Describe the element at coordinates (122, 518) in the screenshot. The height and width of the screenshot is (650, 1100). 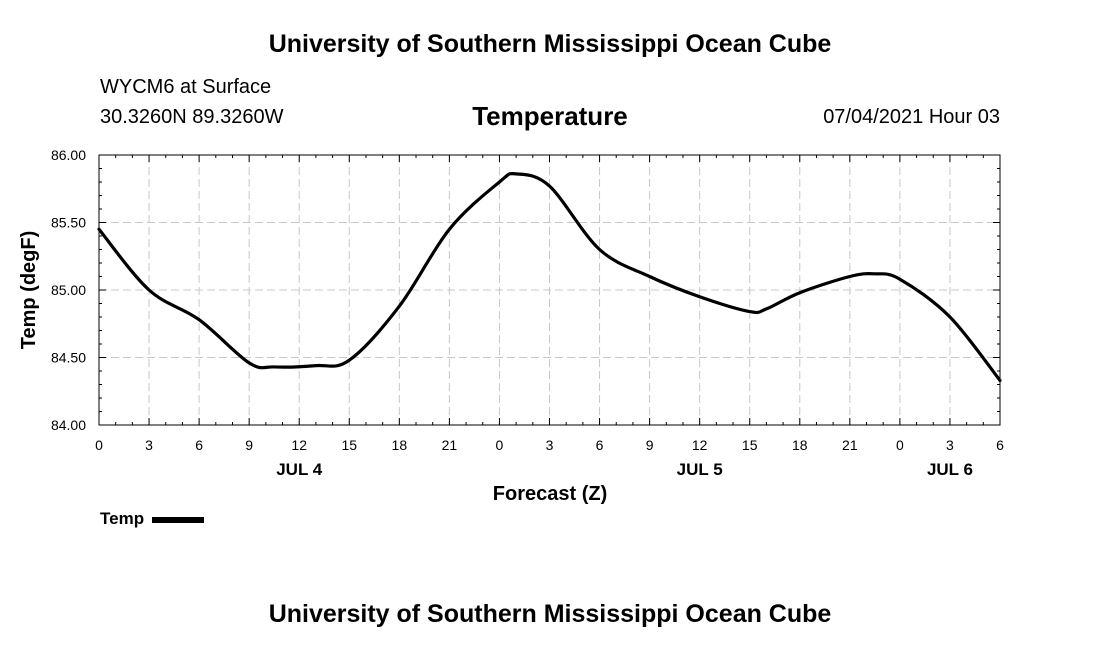
I see `legend-label: Temp` at that location.